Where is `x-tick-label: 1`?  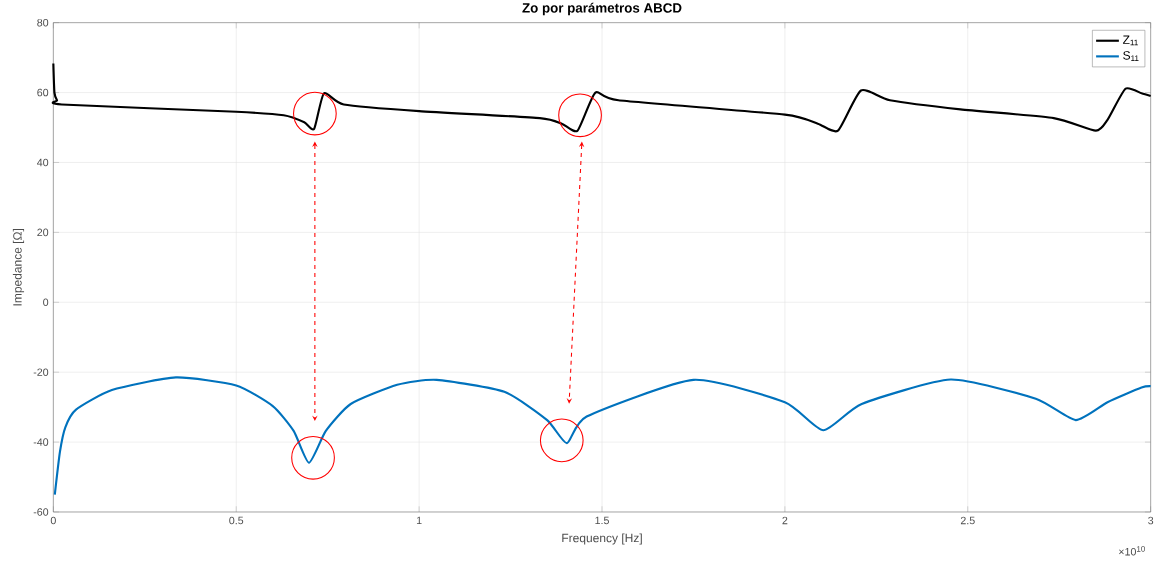
x-tick-label: 1 is located at coordinates (419, 520).